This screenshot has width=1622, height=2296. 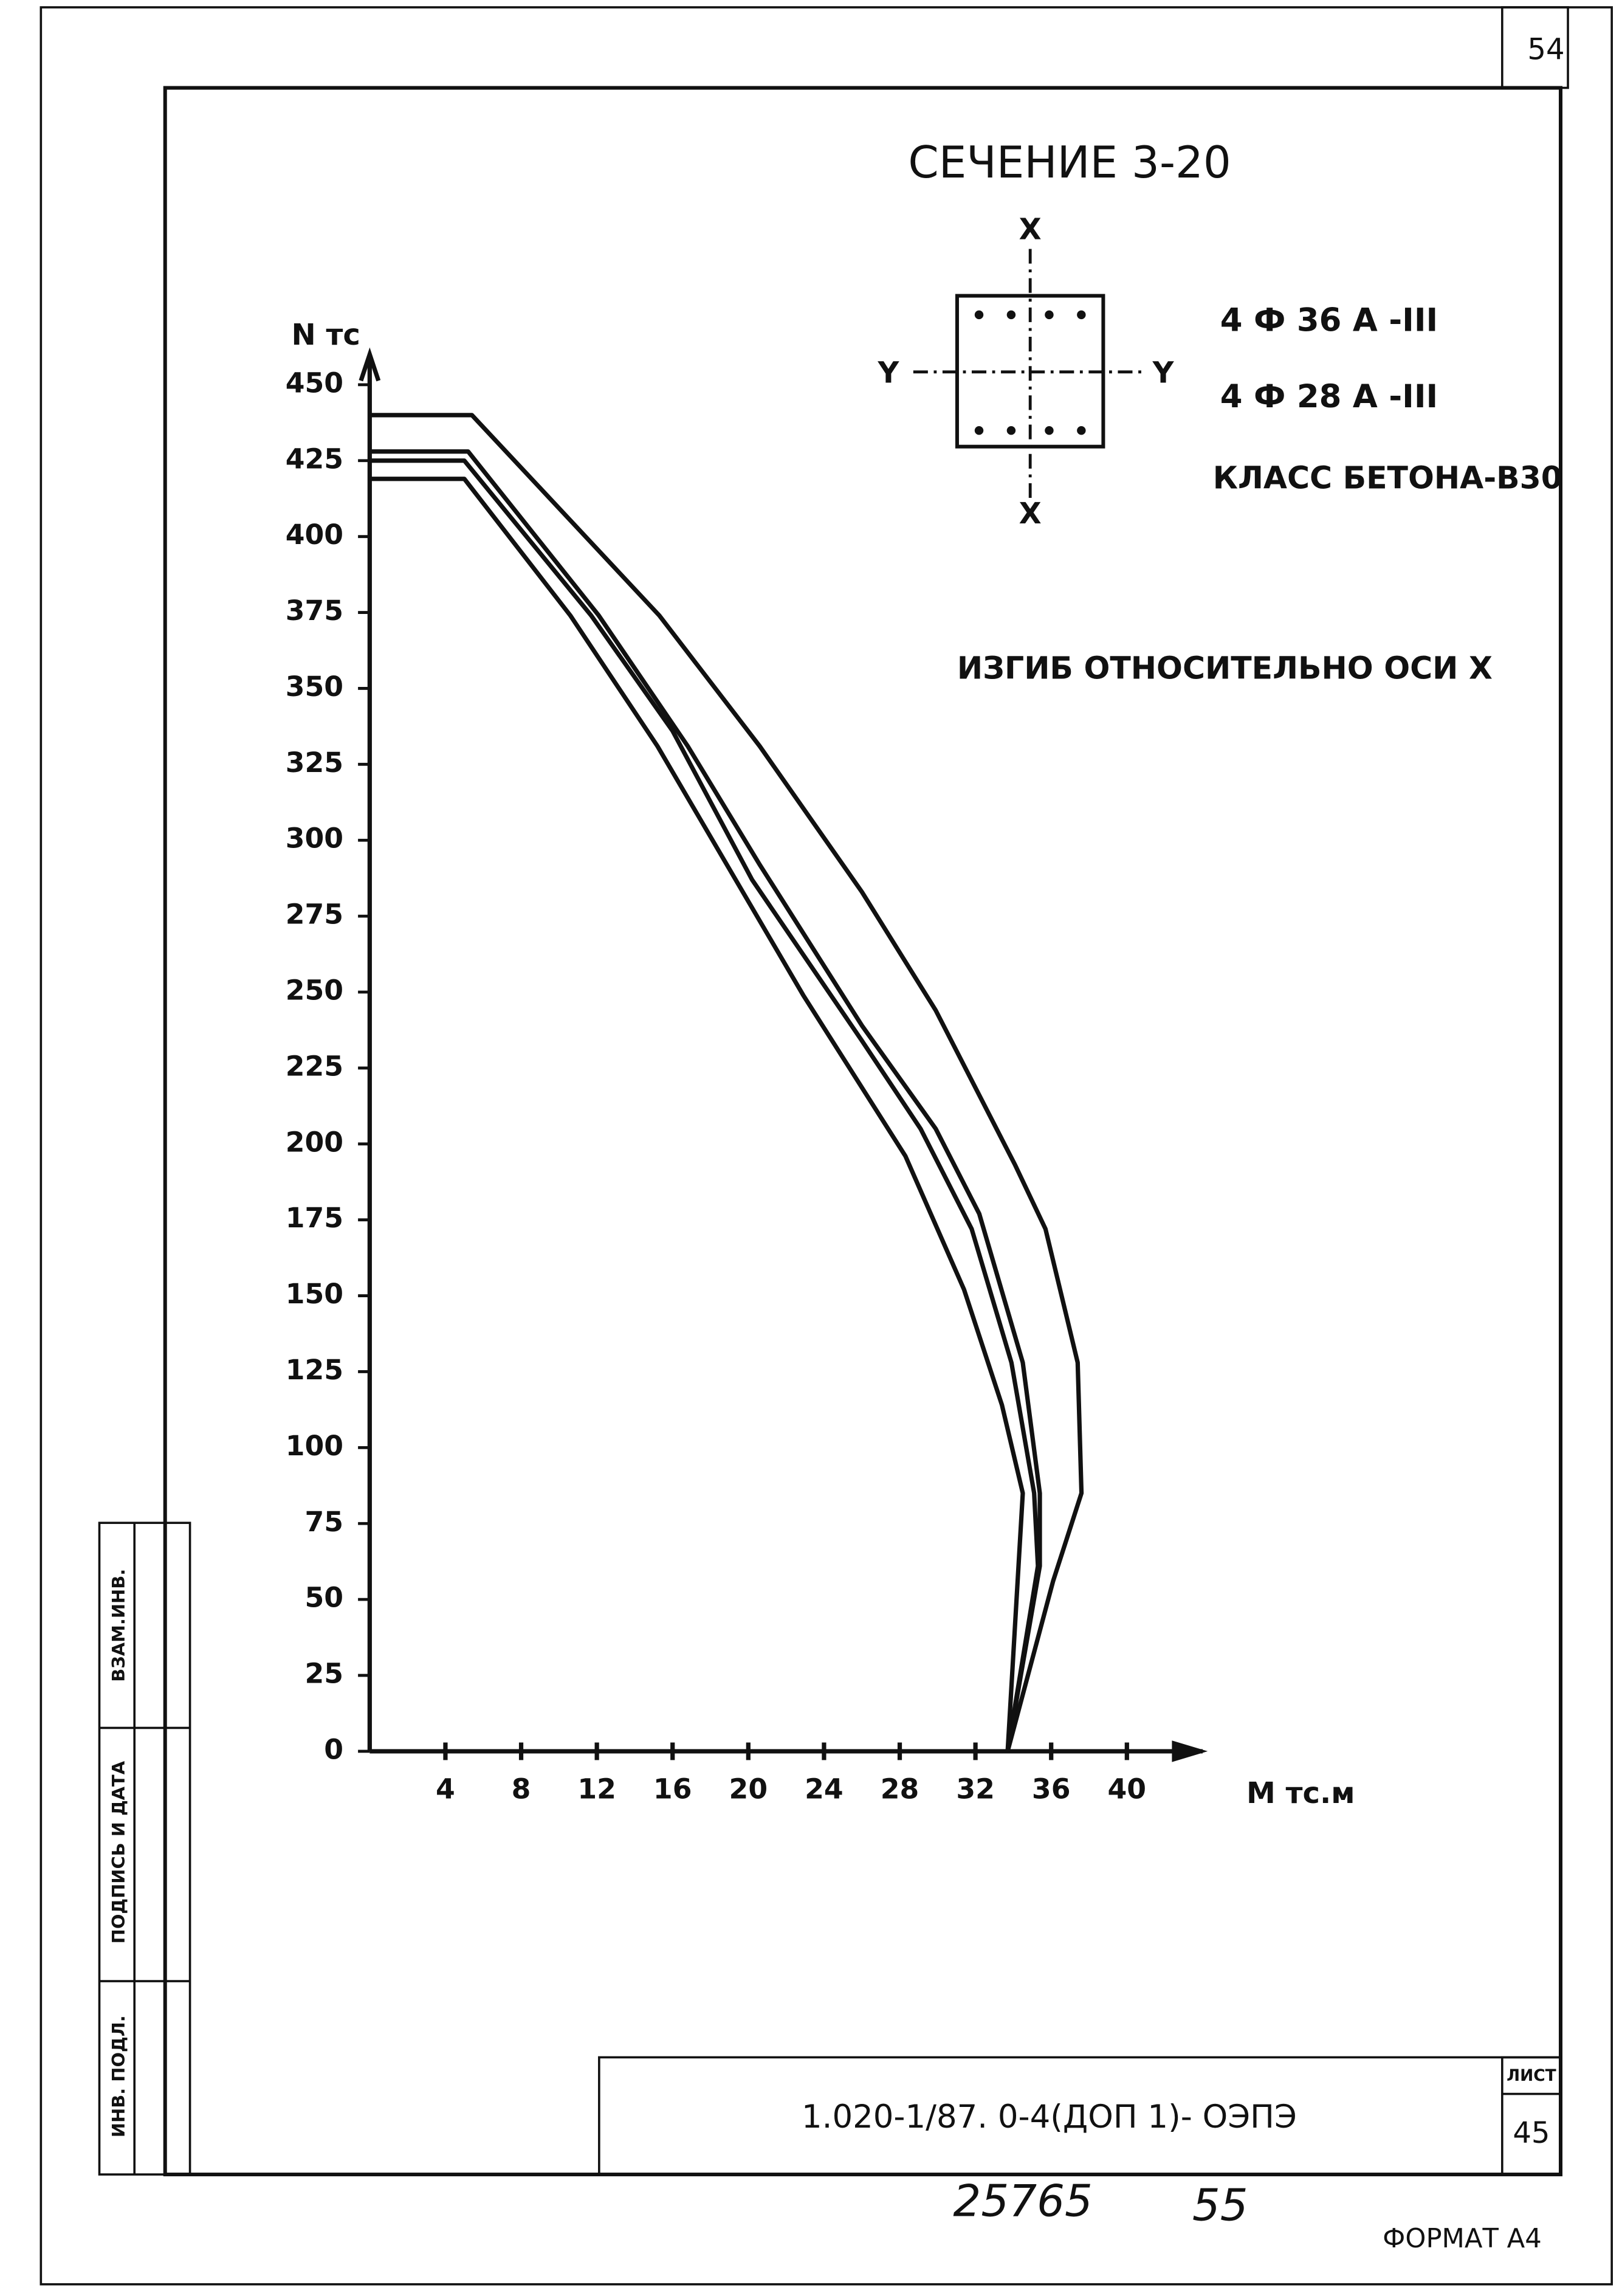 What do you see at coordinates (314, 762) in the screenshot?
I see `y-tick-label: 325` at bounding box center [314, 762].